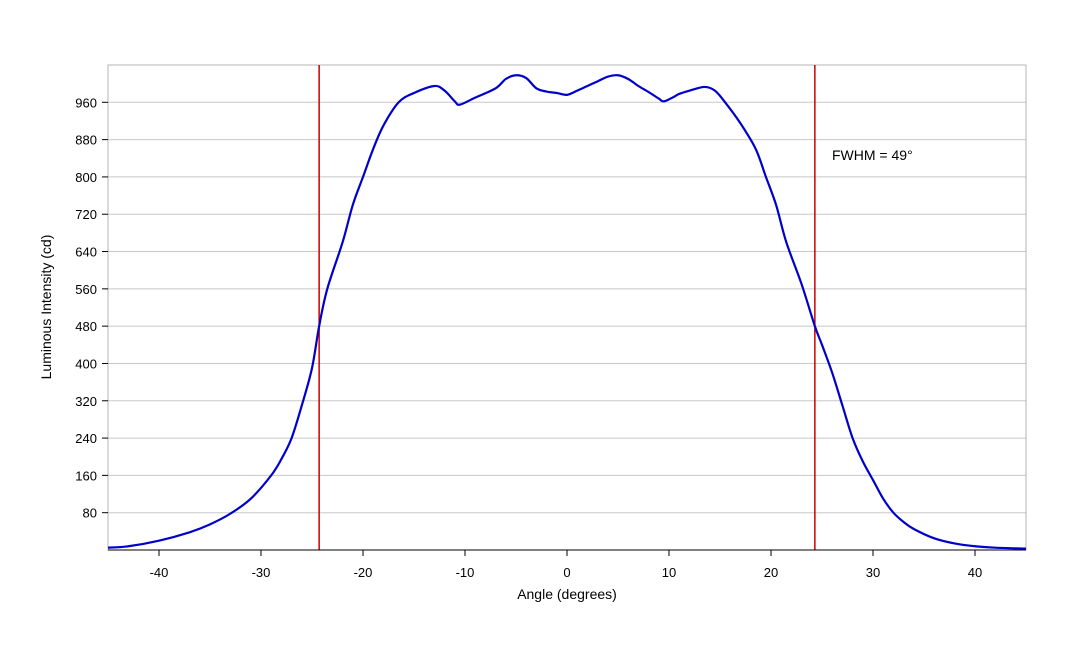  Describe the element at coordinates (86, 363) in the screenshot. I see `y-tick-label: 400` at that location.